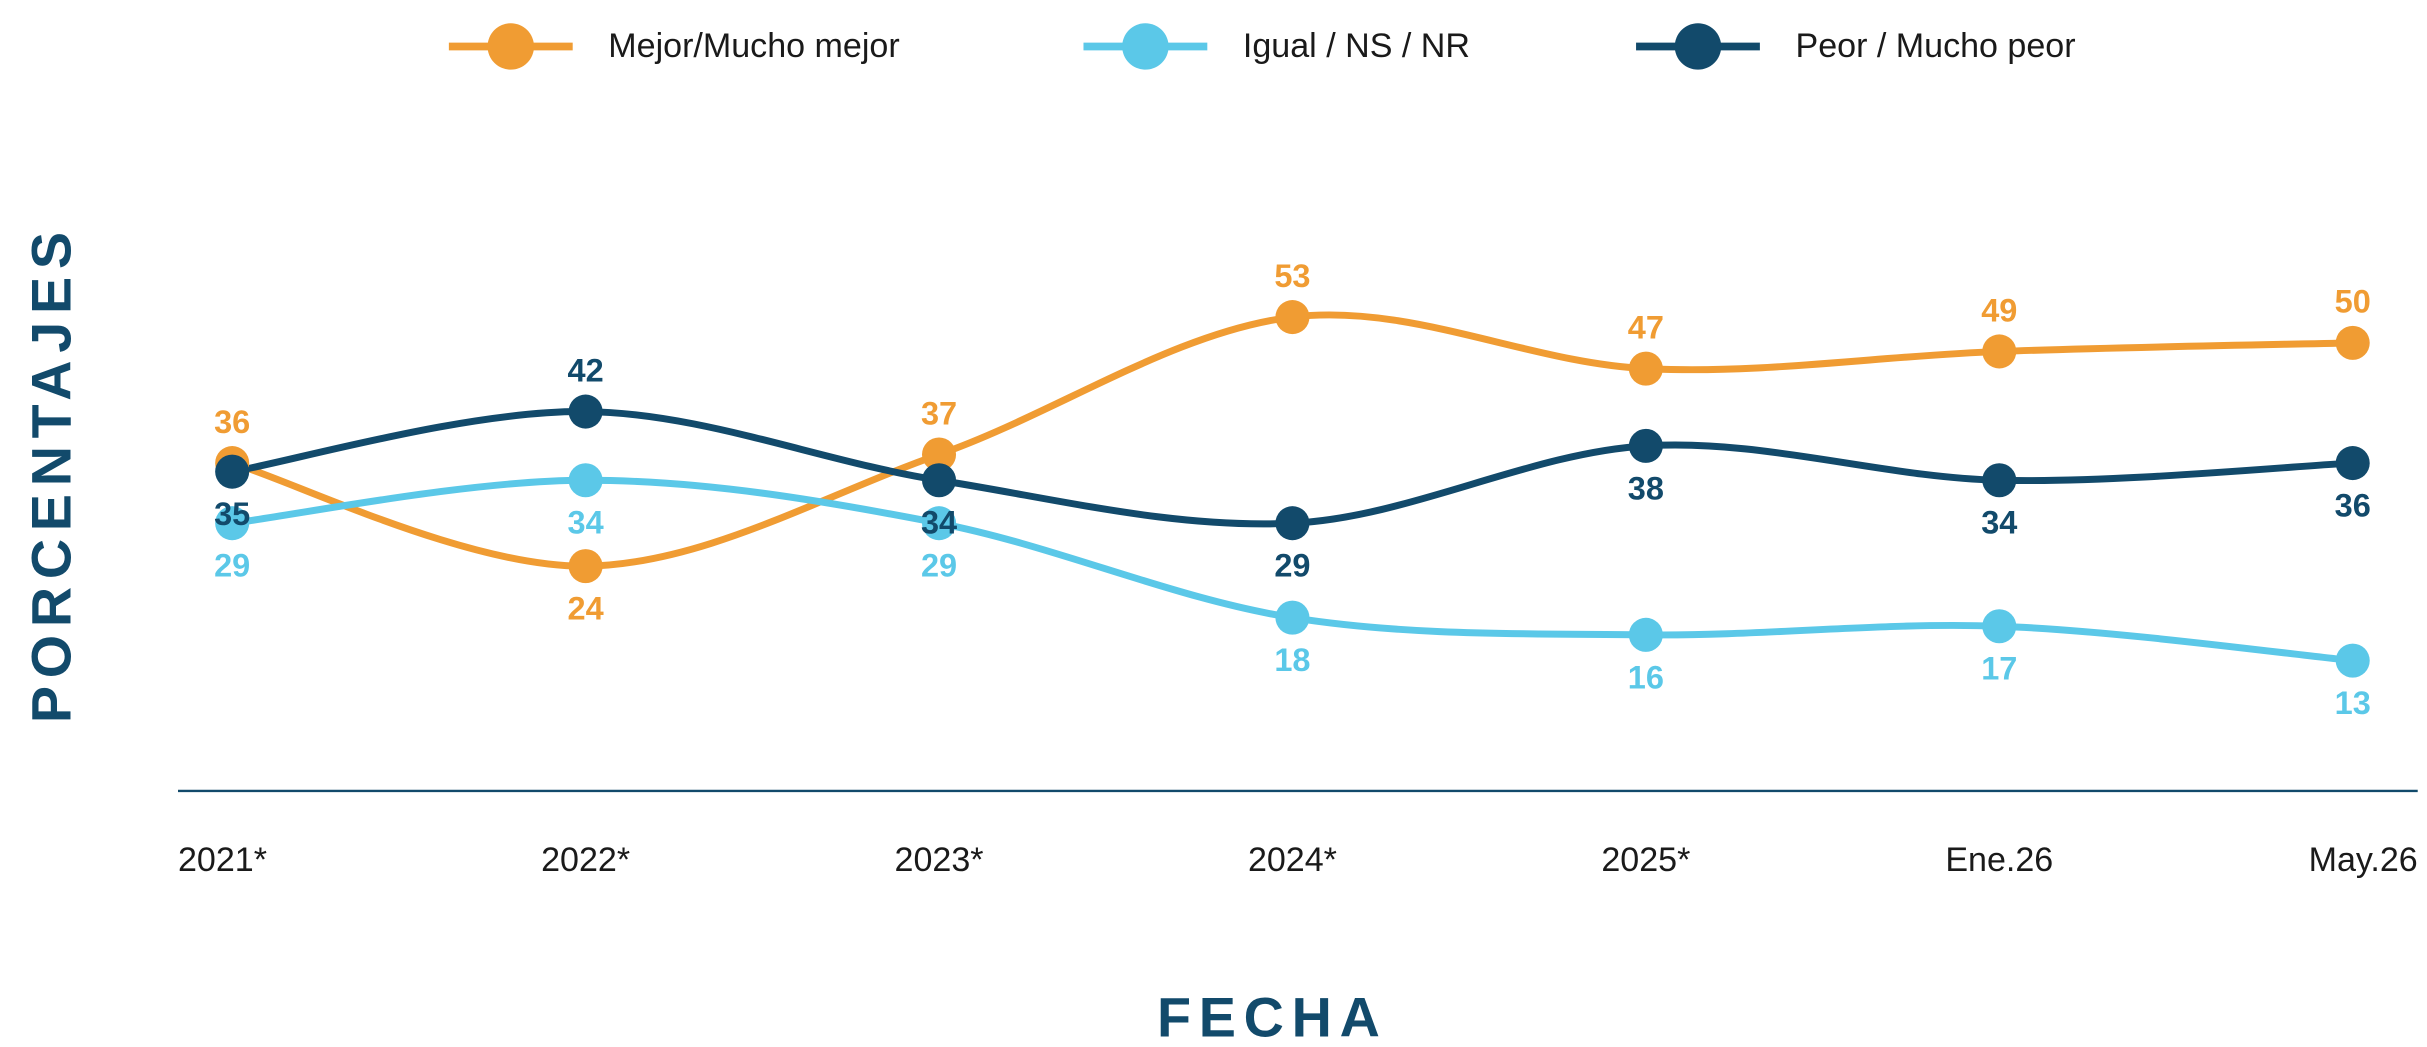  I want to click on data-label: 37, so click(939, 413).